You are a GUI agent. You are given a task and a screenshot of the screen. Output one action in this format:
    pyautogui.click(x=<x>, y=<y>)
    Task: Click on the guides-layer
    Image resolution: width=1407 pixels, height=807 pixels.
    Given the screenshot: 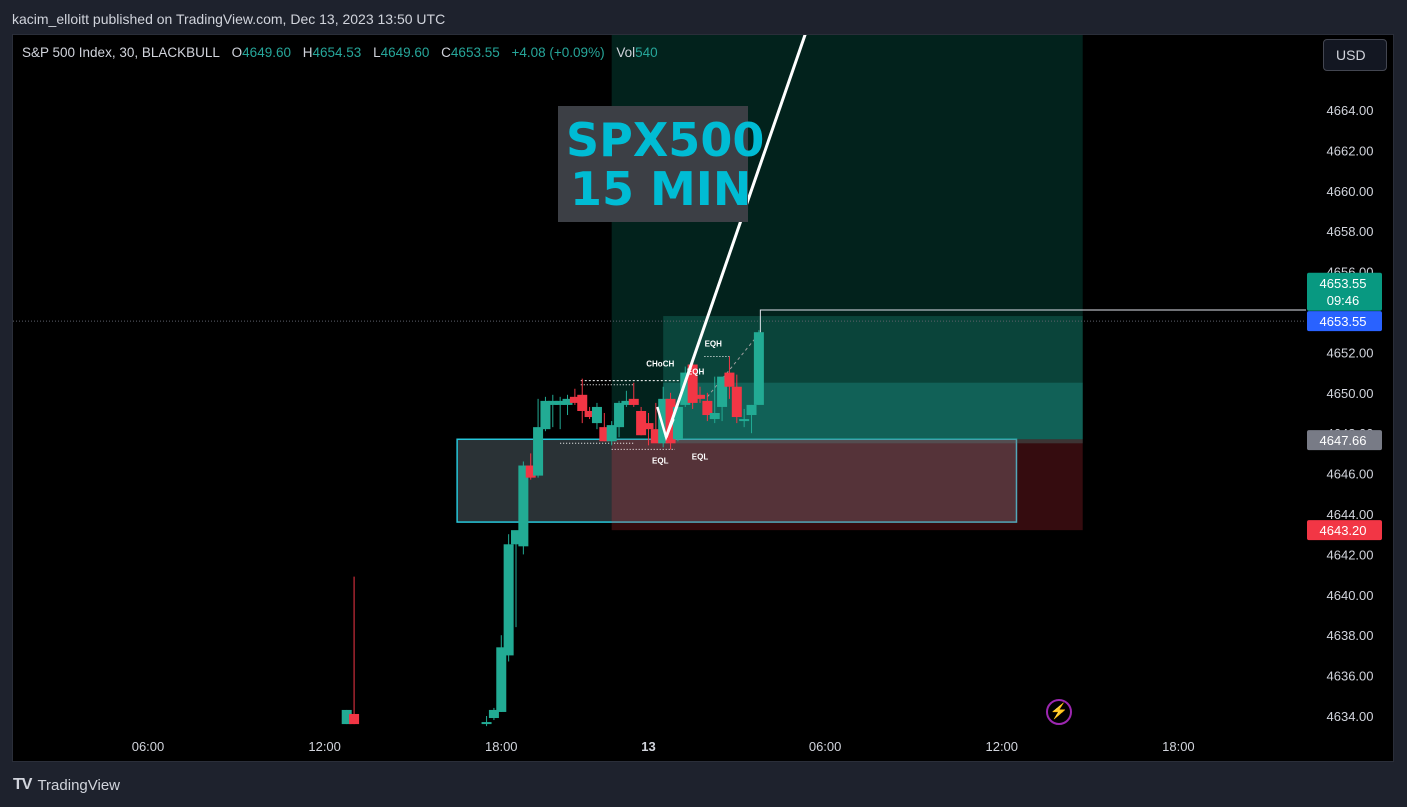 What is the action you would take?
    pyautogui.click(x=659, y=385)
    